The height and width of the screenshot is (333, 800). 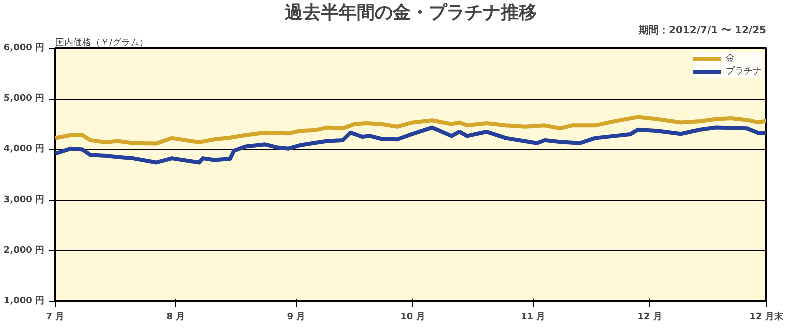 What do you see at coordinates (413, 317) in the screenshot?
I see `x-tick-label: 10 月` at bounding box center [413, 317].